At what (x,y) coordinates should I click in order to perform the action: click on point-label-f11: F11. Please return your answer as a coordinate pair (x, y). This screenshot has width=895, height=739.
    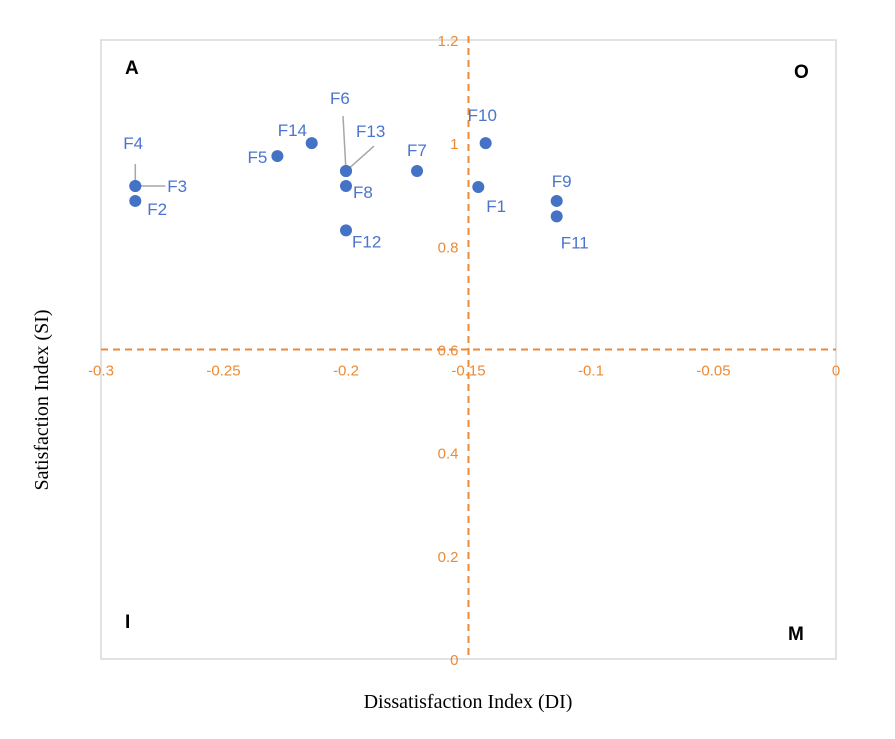
    Looking at the image, I should click on (575, 242).